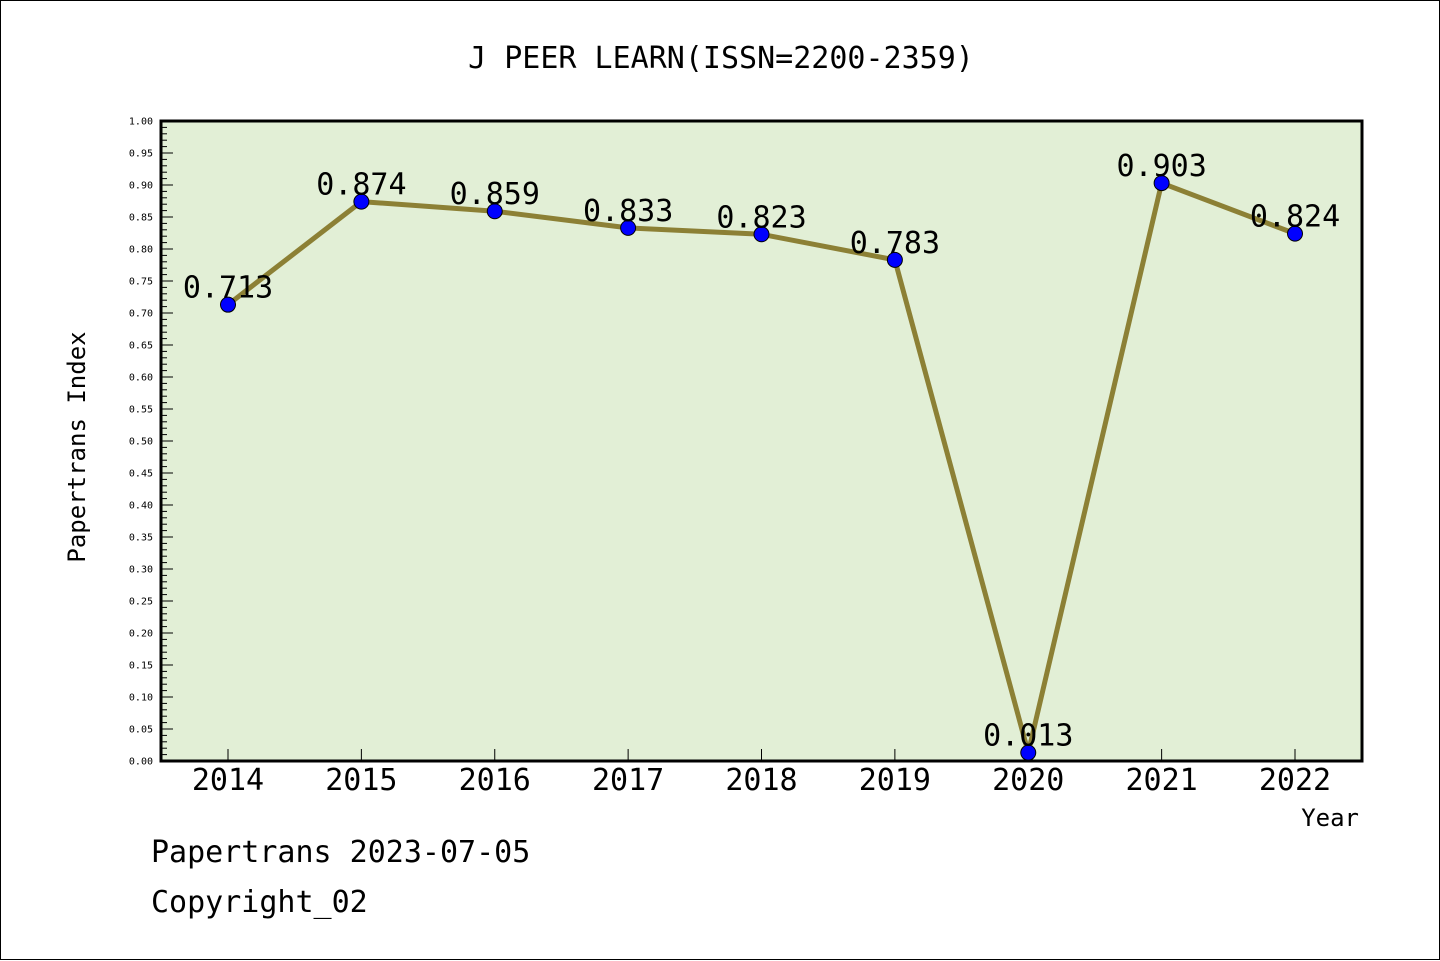 The image size is (1440, 961). Describe the element at coordinates (1028, 780) in the screenshot. I see `x-tick-label: 2020` at that location.